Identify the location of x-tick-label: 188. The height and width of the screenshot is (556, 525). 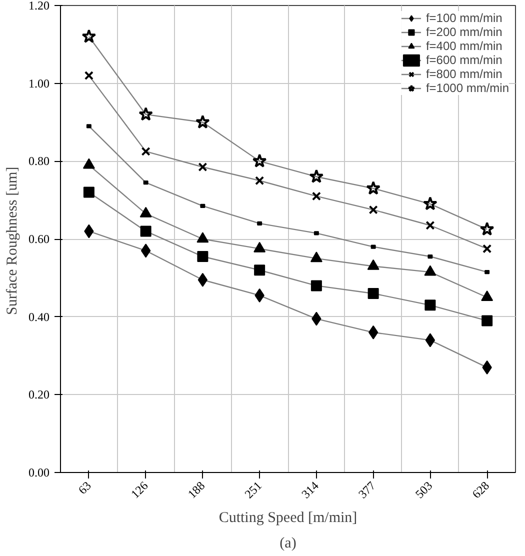
(196, 490).